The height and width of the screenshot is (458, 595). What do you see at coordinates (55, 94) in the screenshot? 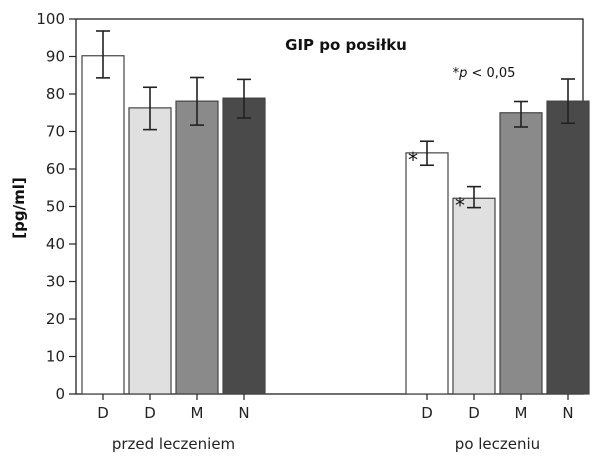
I see `y-tick-label: 80` at bounding box center [55, 94].